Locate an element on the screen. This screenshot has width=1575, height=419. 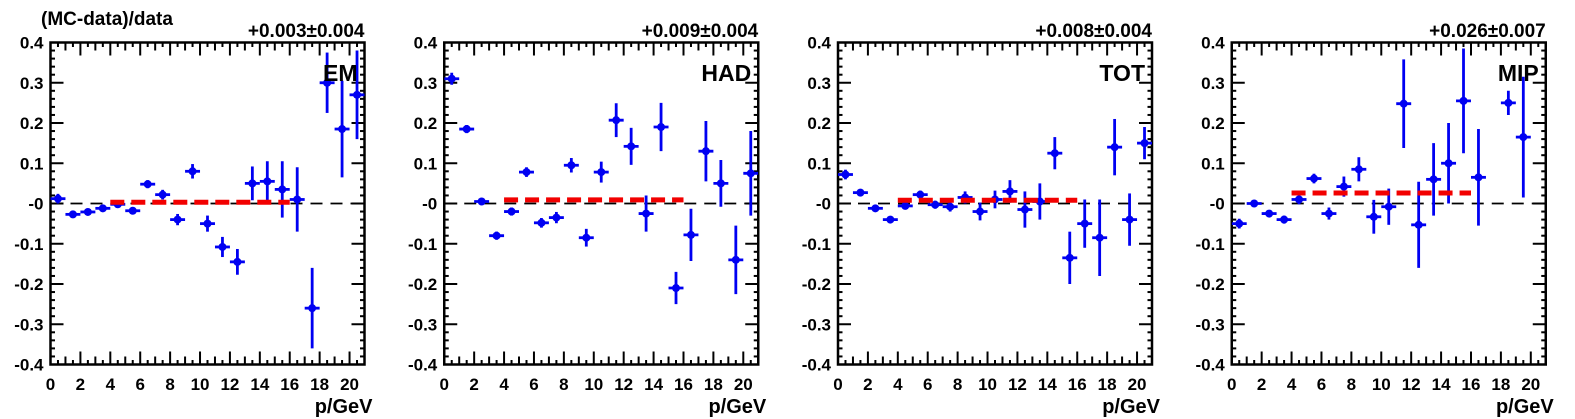
fit-result-text: +0.026±0.007 is located at coordinates (1487, 31).